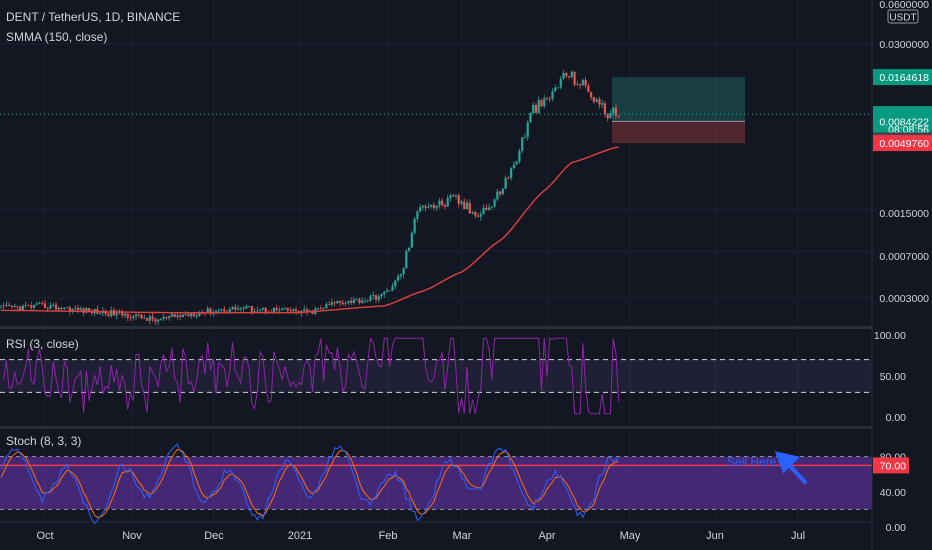  Describe the element at coordinates (42, 344) in the screenshot. I see `rsi-title: RSI (3, close)` at that location.